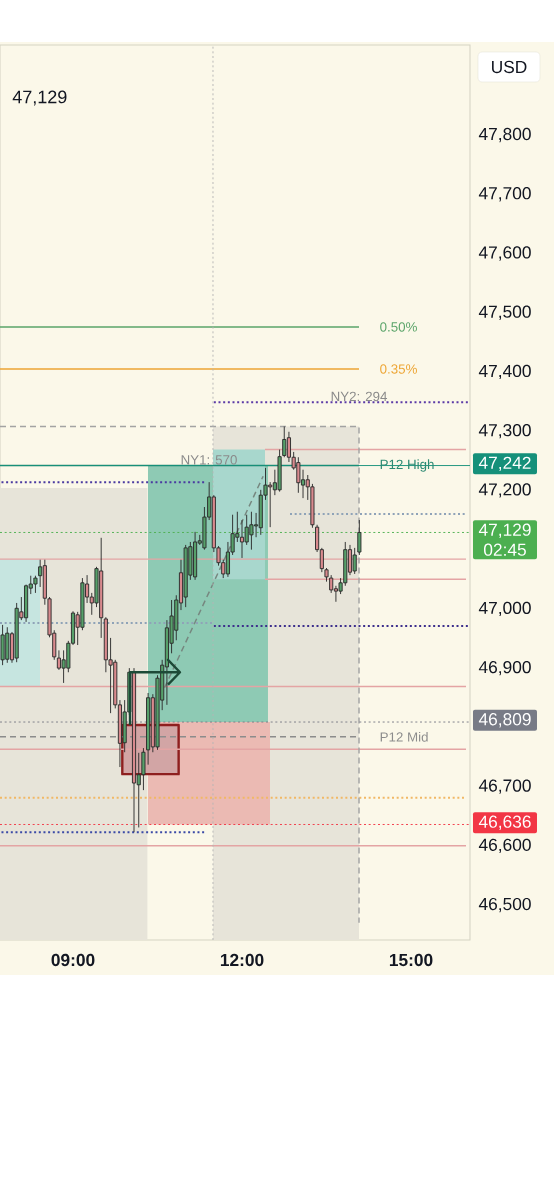 This screenshot has width=554, height=1200. What do you see at coordinates (242, 960) in the screenshot?
I see `x-tick-label: 12:00` at bounding box center [242, 960].